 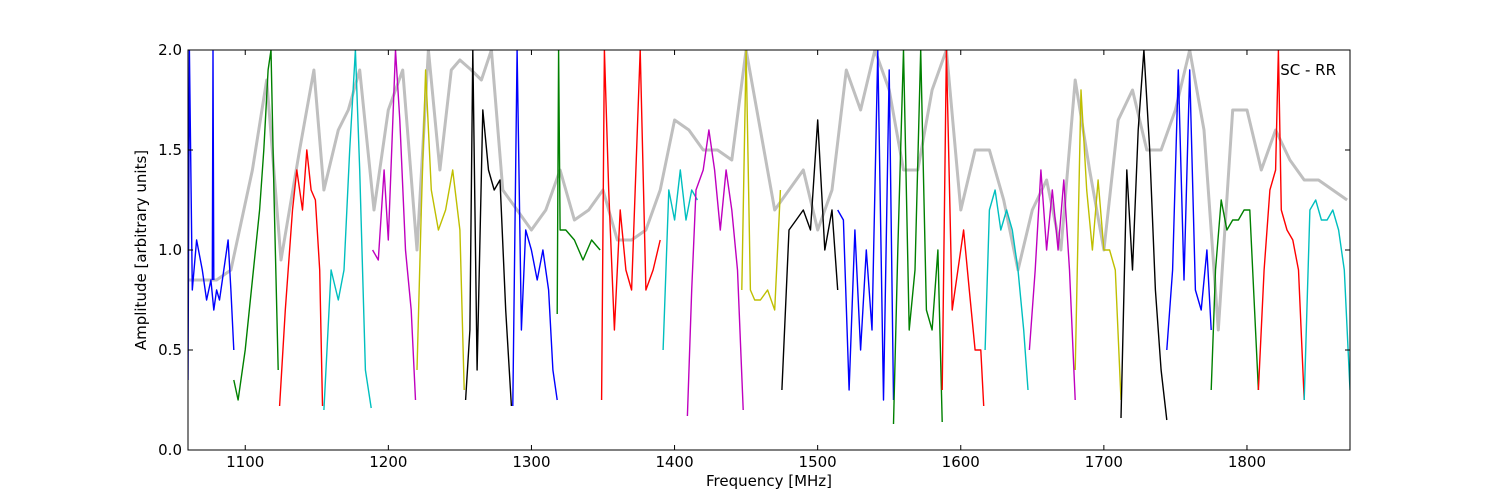 What do you see at coordinates (245, 462) in the screenshot?
I see `x-tick-label: 1100` at bounding box center [245, 462].